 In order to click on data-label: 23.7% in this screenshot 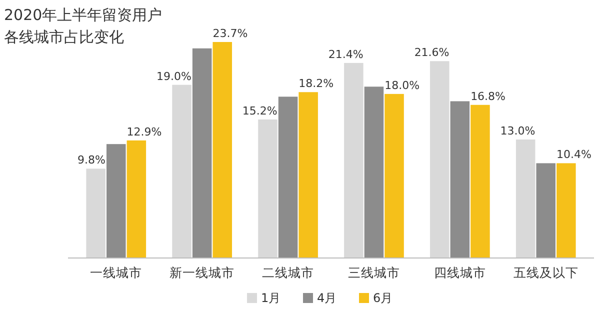, I will do `click(230, 33)`.